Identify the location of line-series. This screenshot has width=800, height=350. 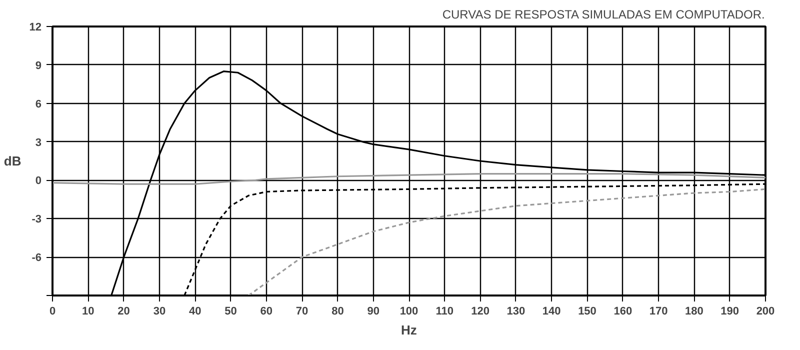
(409, 179).